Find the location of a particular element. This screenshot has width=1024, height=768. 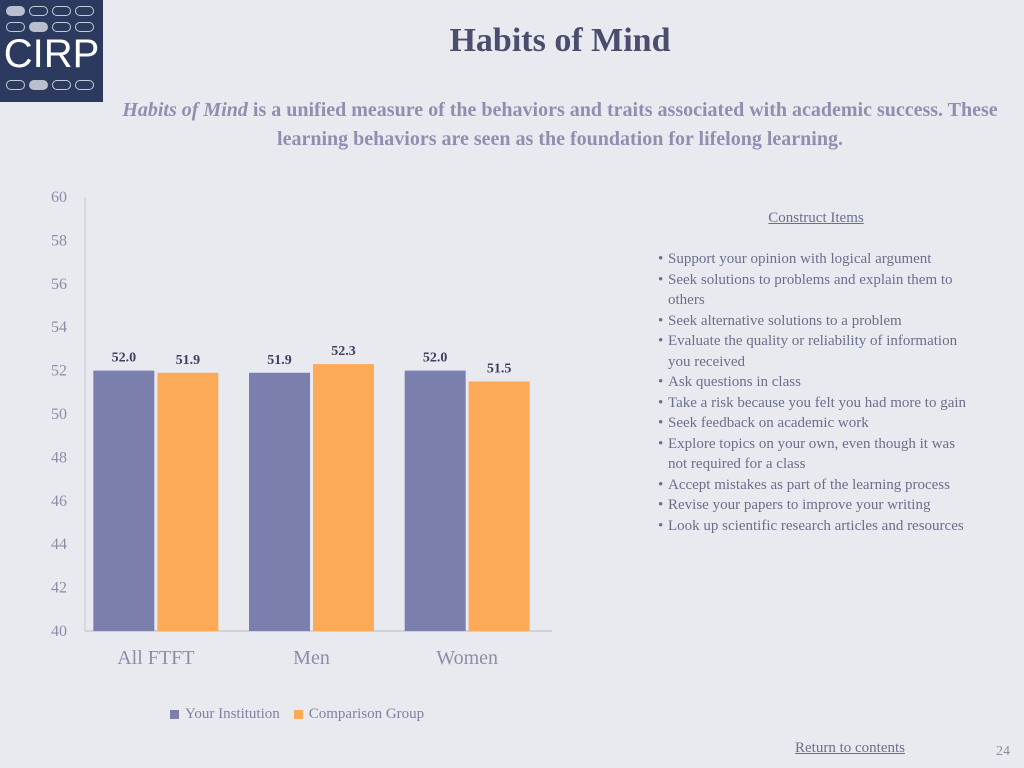

legend-swatch-comparison-group is located at coordinates (298, 714).